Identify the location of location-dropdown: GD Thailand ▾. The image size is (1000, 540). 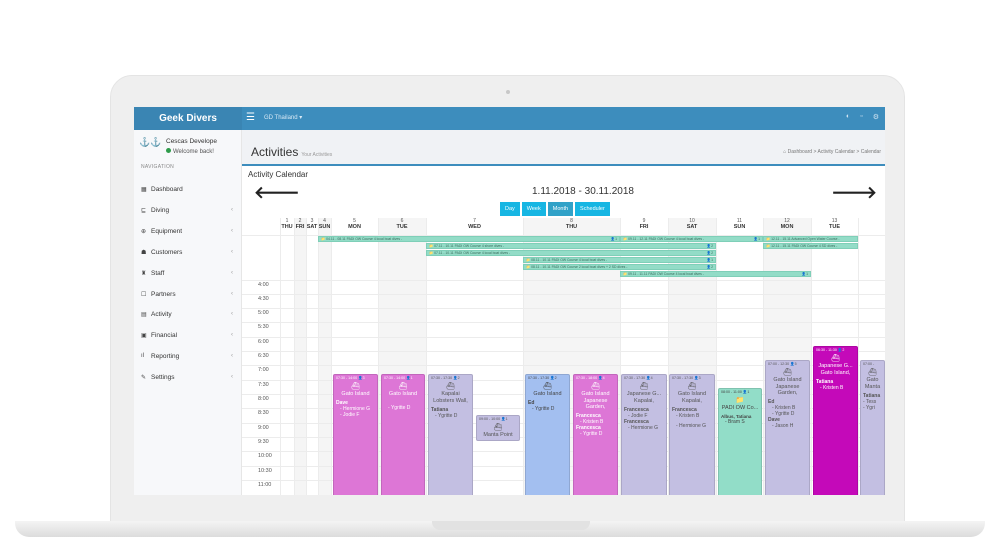
(283, 118).